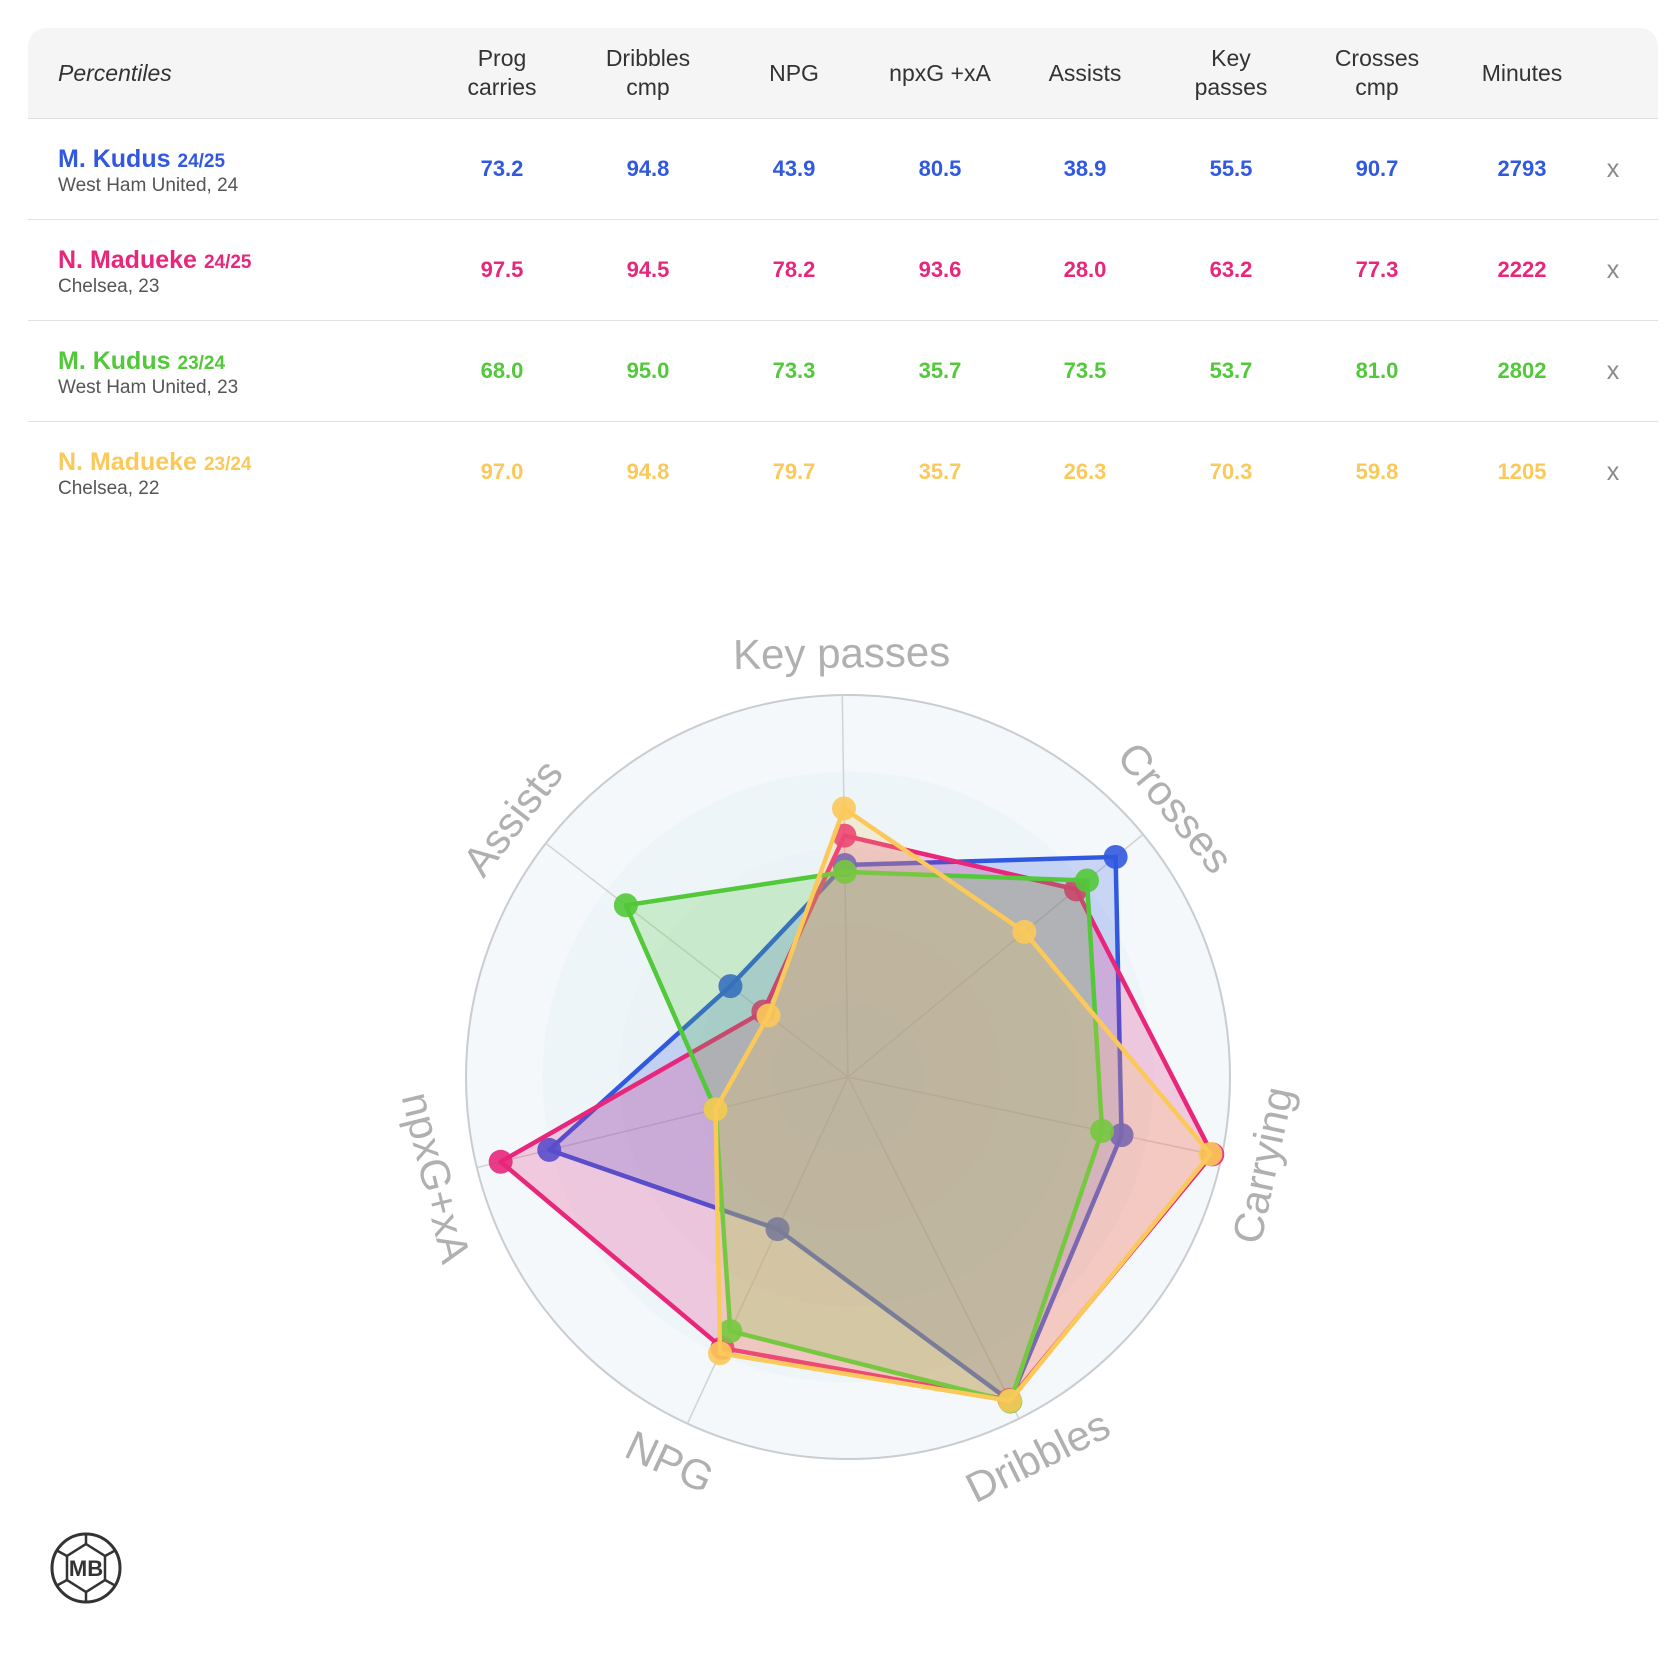 The width and height of the screenshot is (1680, 1670). I want to click on column-header-text: npxG +xA, so click(940, 72).